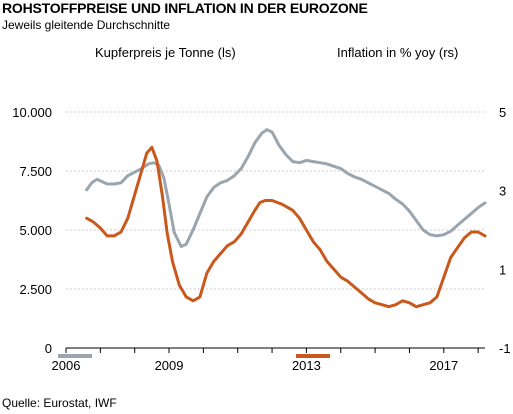 Image resolution: width=513 pixels, height=414 pixels. Describe the element at coordinates (502, 112) in the screenshot. I see `right-y-tick-label: 5` at that location.